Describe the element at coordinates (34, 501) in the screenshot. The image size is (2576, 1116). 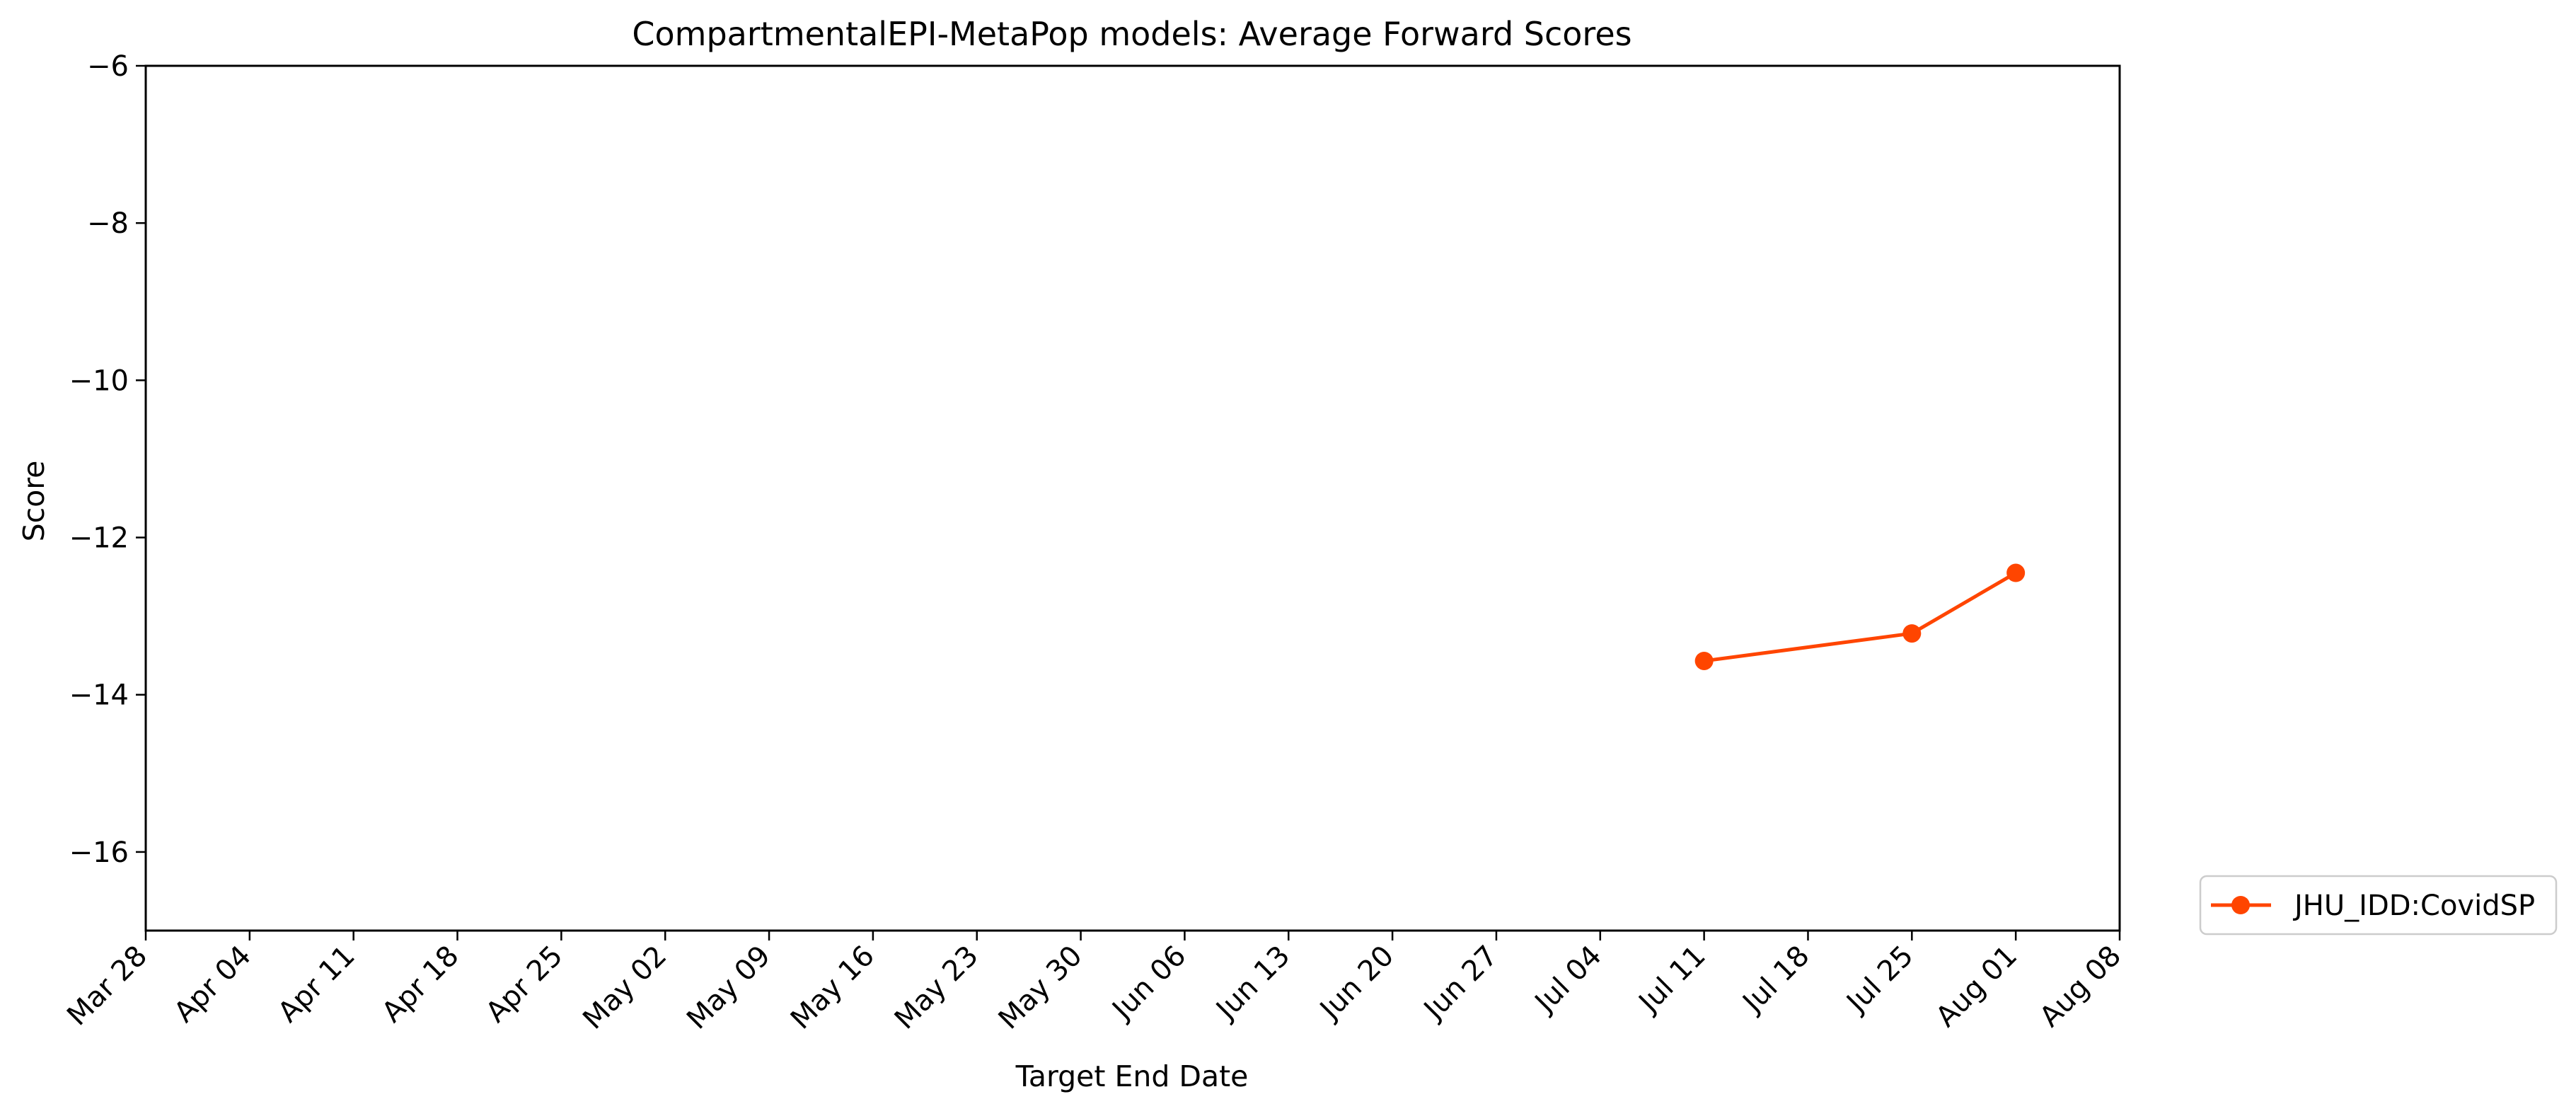
I see `y-axis-label: Score` at that location.